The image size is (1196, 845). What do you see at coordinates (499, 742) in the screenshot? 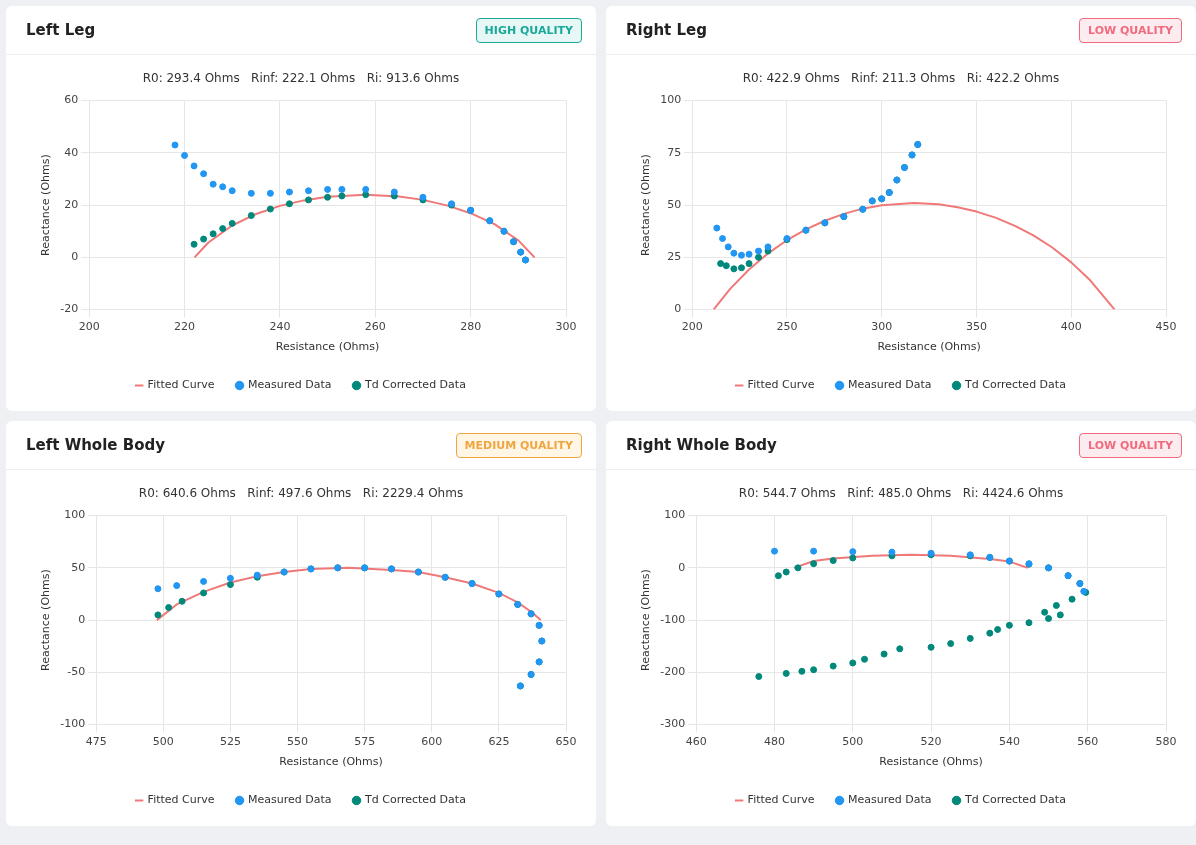
I see `x-tick-label: 625` at bounding box center [499, 742].